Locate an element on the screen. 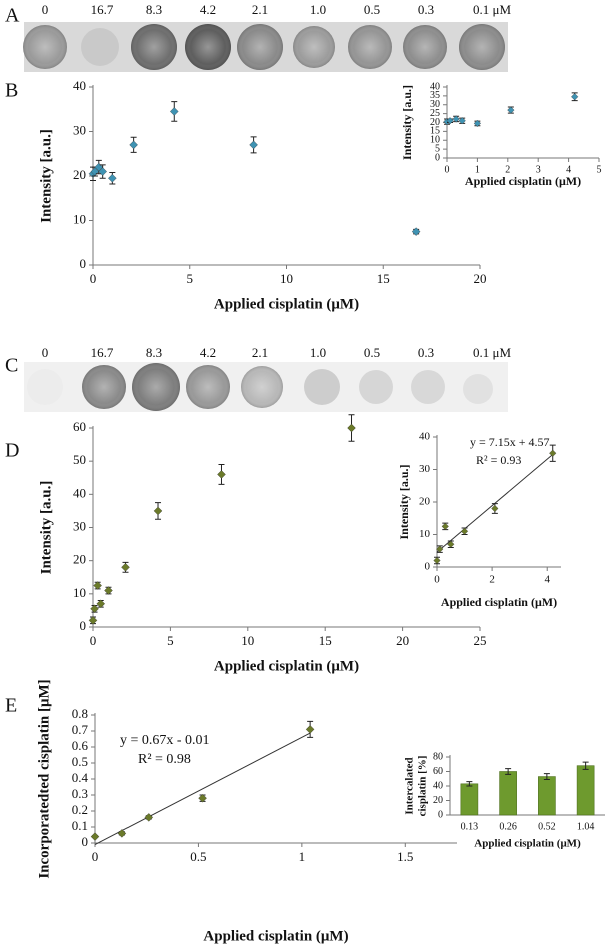 The image size is (615, 948). x-tick-label: 0.52 is located at coordinates (547, 826).